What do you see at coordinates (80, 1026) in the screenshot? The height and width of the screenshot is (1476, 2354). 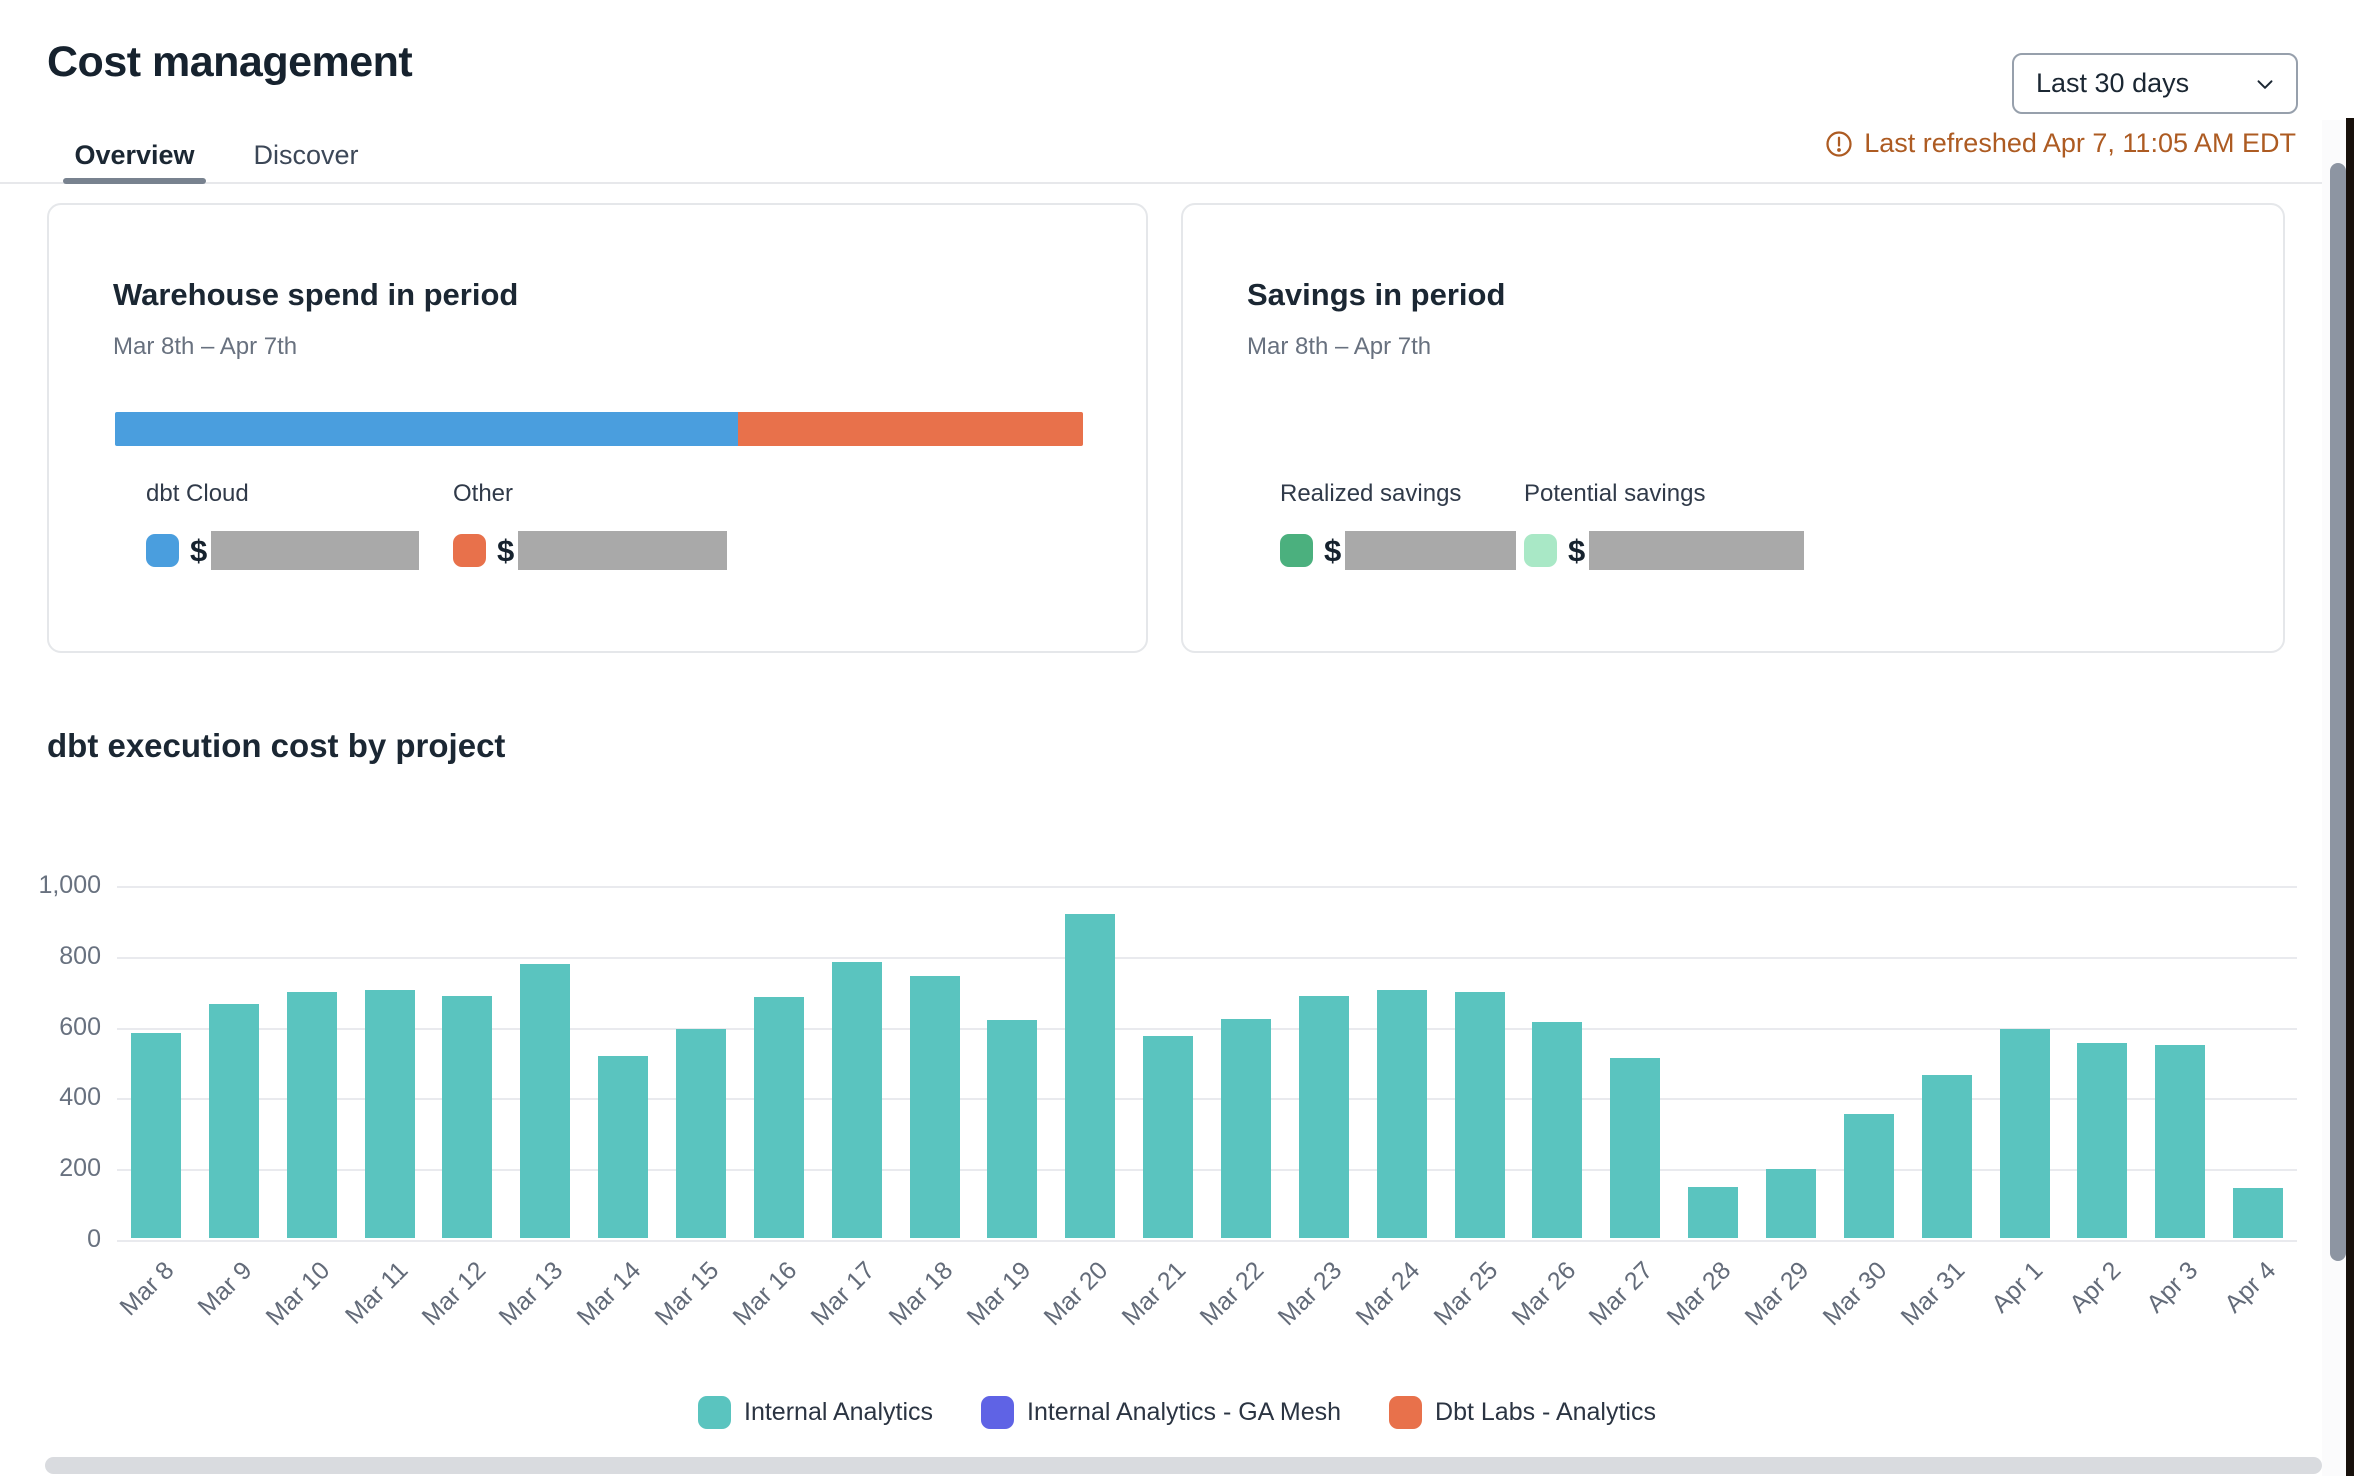 I see `y-tick-label: 600` at bounding box center [80, 1026].